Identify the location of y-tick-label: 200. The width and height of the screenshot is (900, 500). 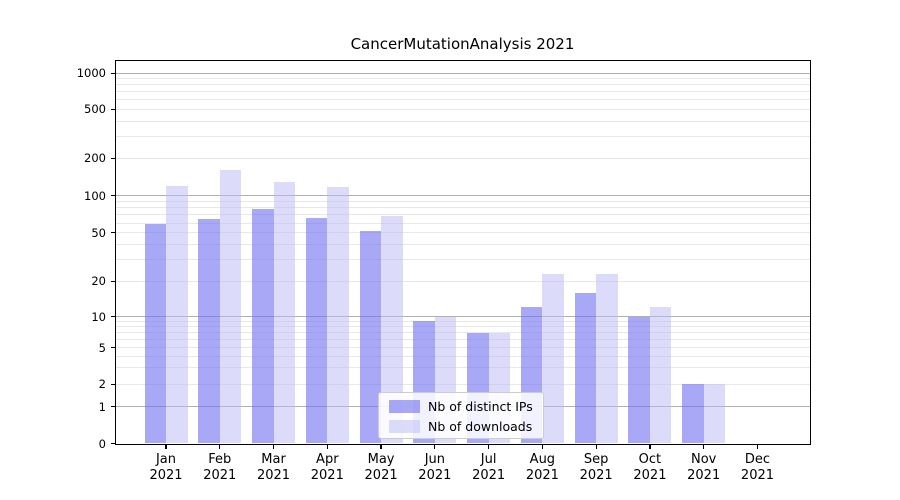
(95, 158).